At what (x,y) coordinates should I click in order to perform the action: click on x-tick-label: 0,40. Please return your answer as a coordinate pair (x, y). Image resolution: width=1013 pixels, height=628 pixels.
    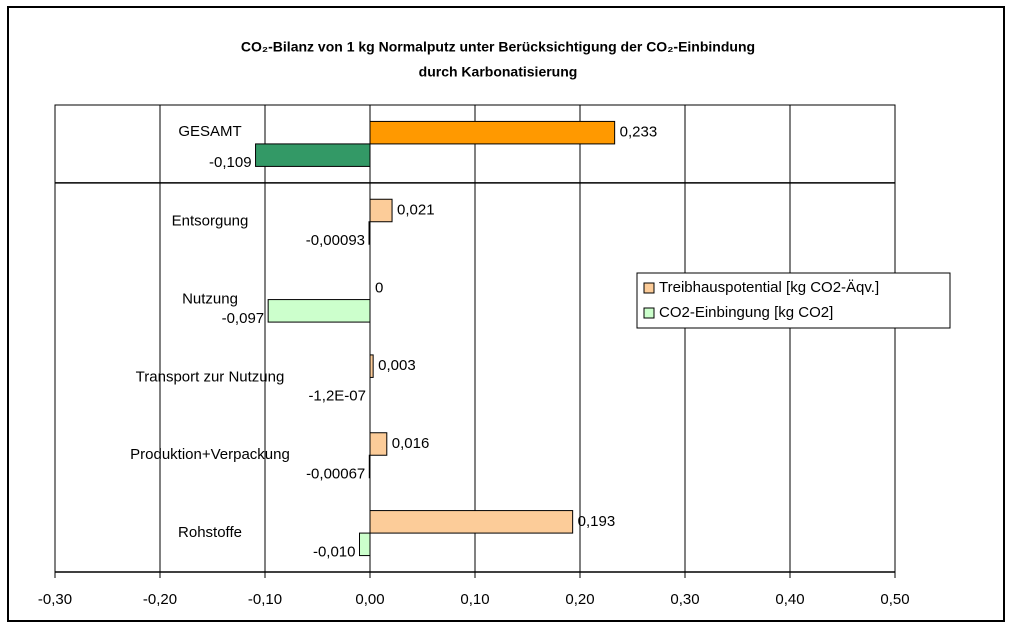
    Looking at the image, I should click on (789, 599).